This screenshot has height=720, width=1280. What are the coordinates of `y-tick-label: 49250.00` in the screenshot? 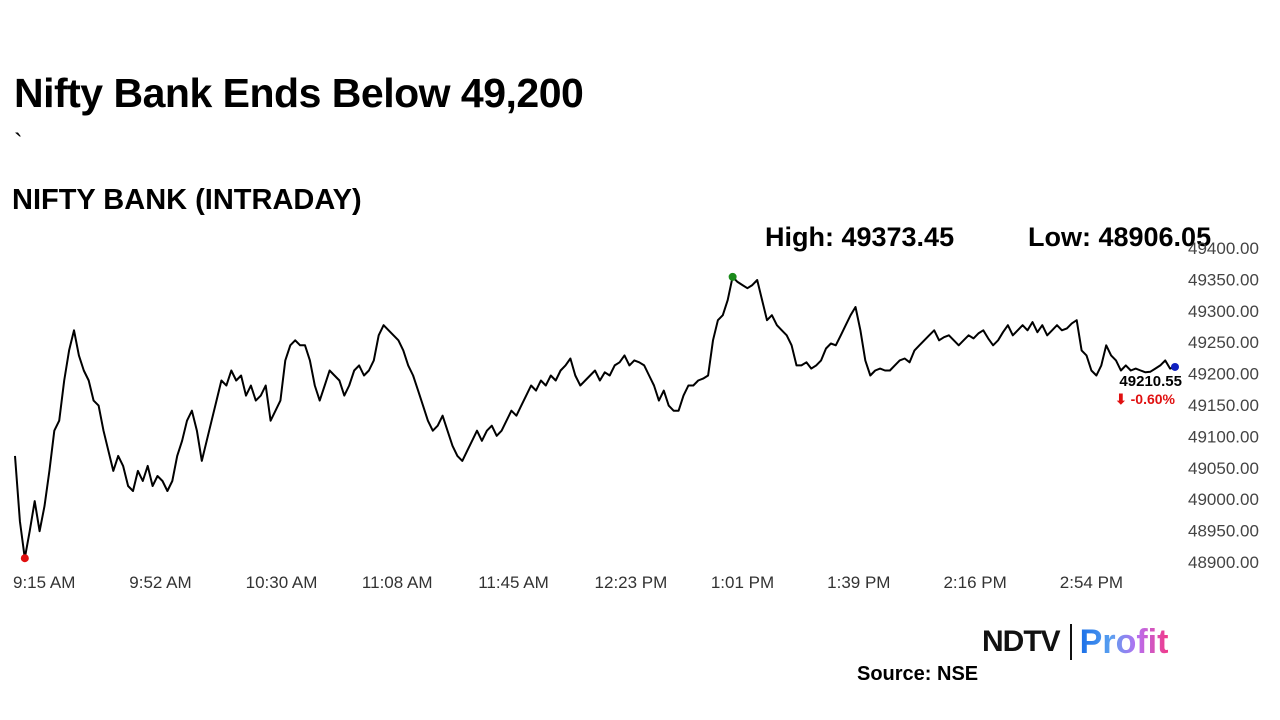 It's located at (1223, 342).